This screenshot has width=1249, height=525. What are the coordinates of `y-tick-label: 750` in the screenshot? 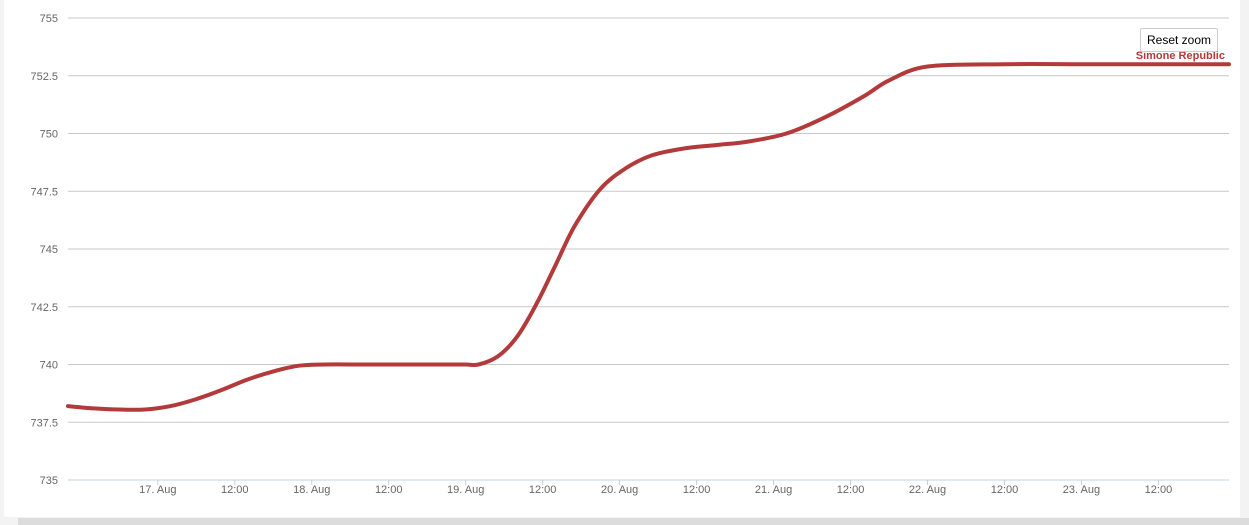 It's located at (49, 135).